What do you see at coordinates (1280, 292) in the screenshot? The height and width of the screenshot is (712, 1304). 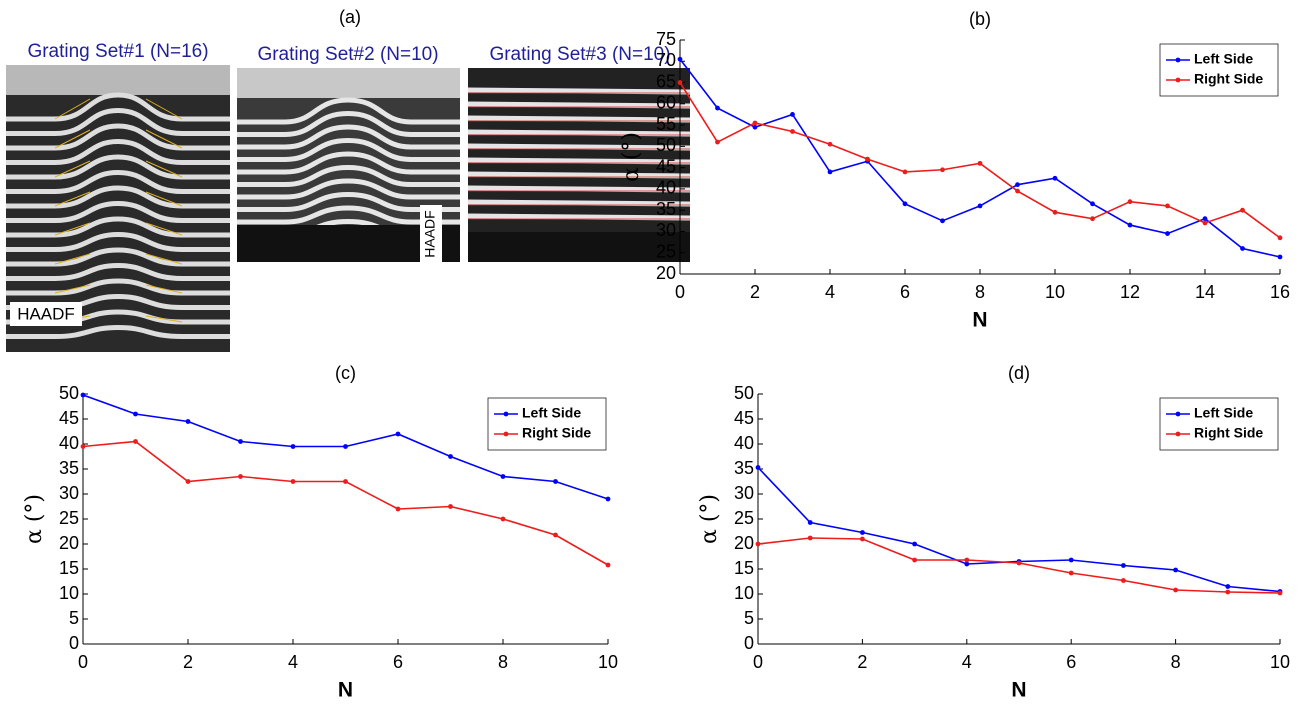 I see `x-tick-label: 16` at bounding box center [1280, 292].